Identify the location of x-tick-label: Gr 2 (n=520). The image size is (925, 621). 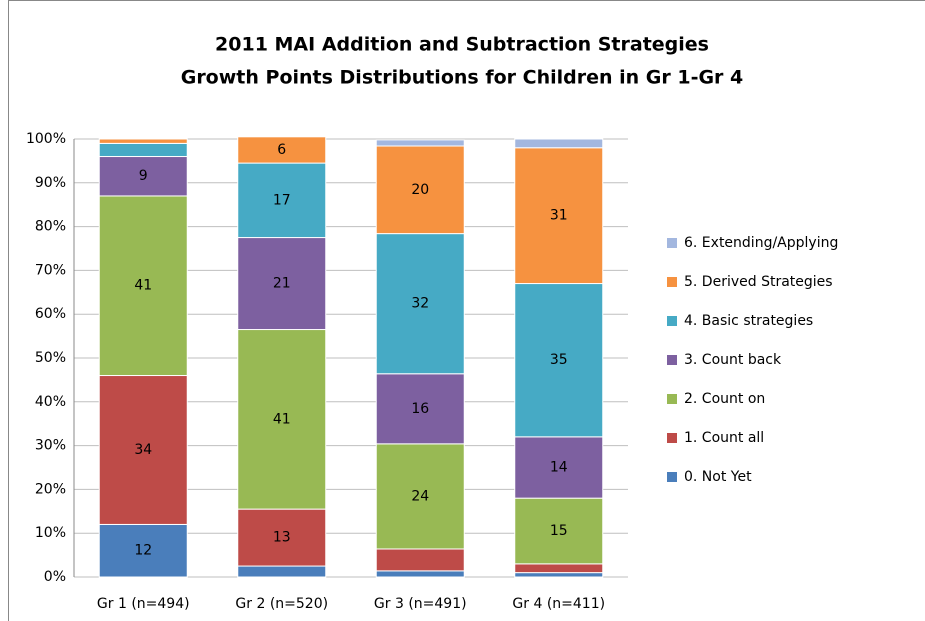
(281, 604).